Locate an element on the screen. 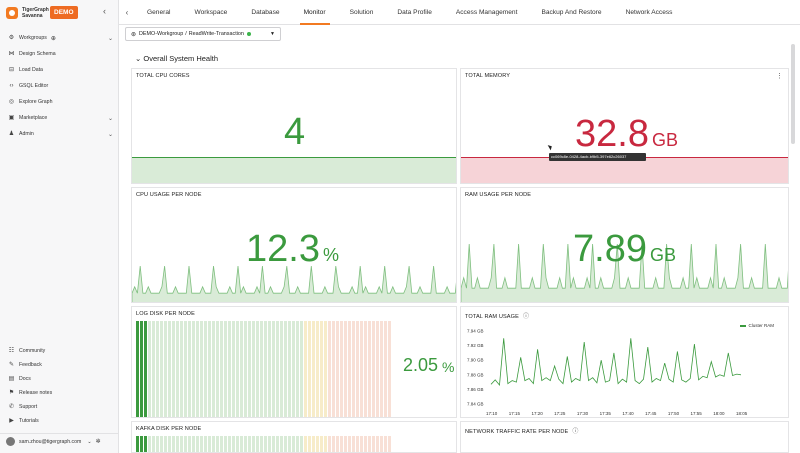 This screenshot has height=453, width=800. tigergraph-logo-icon is located at coordinates (12, 13).